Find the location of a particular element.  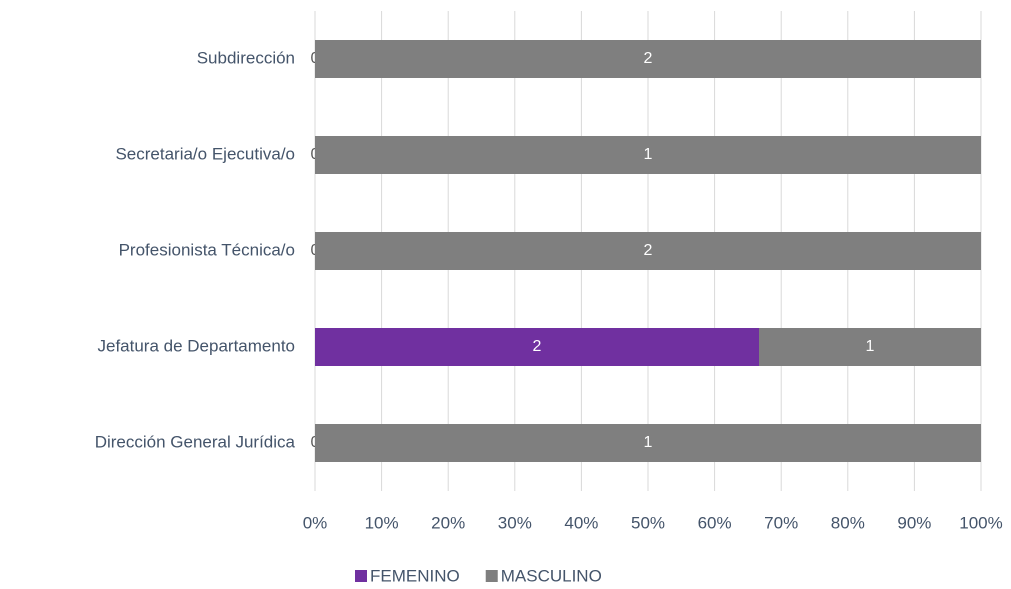

x-tick-label: 90% is located at coordinates (914, 522).